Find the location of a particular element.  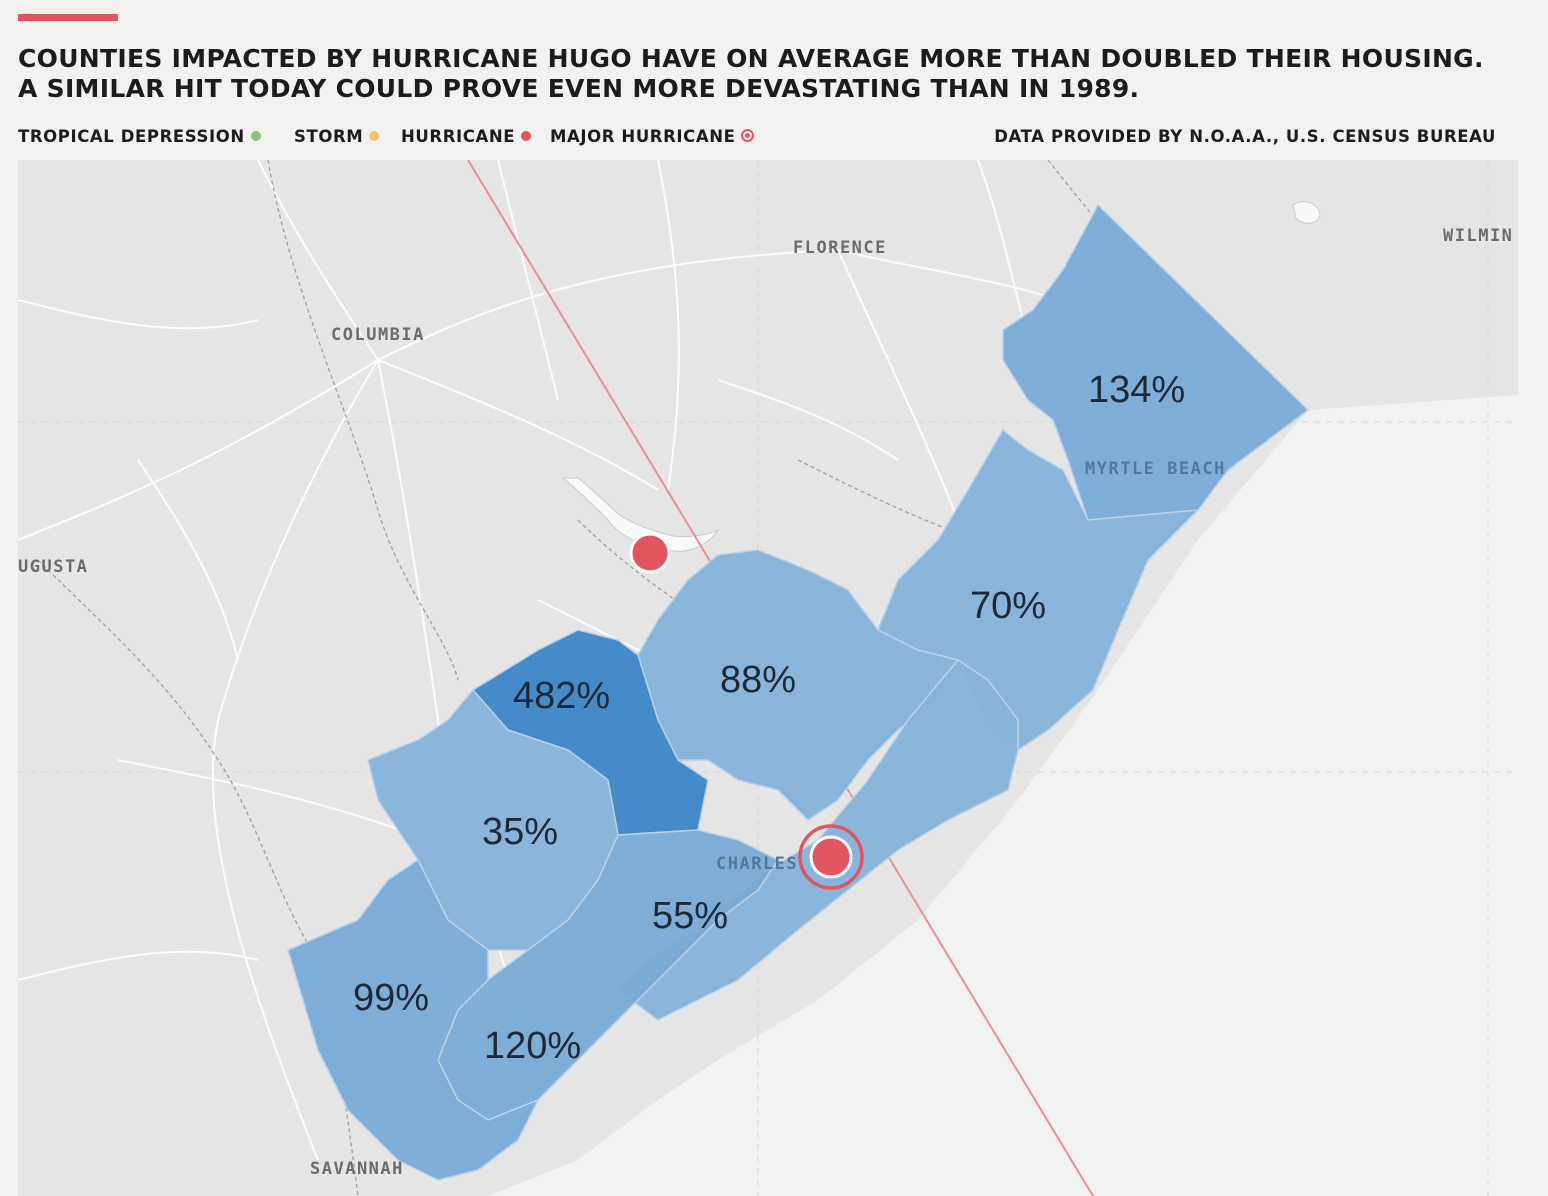

storm-point-major-hurricane-ring is located at coordinates (831, 857).